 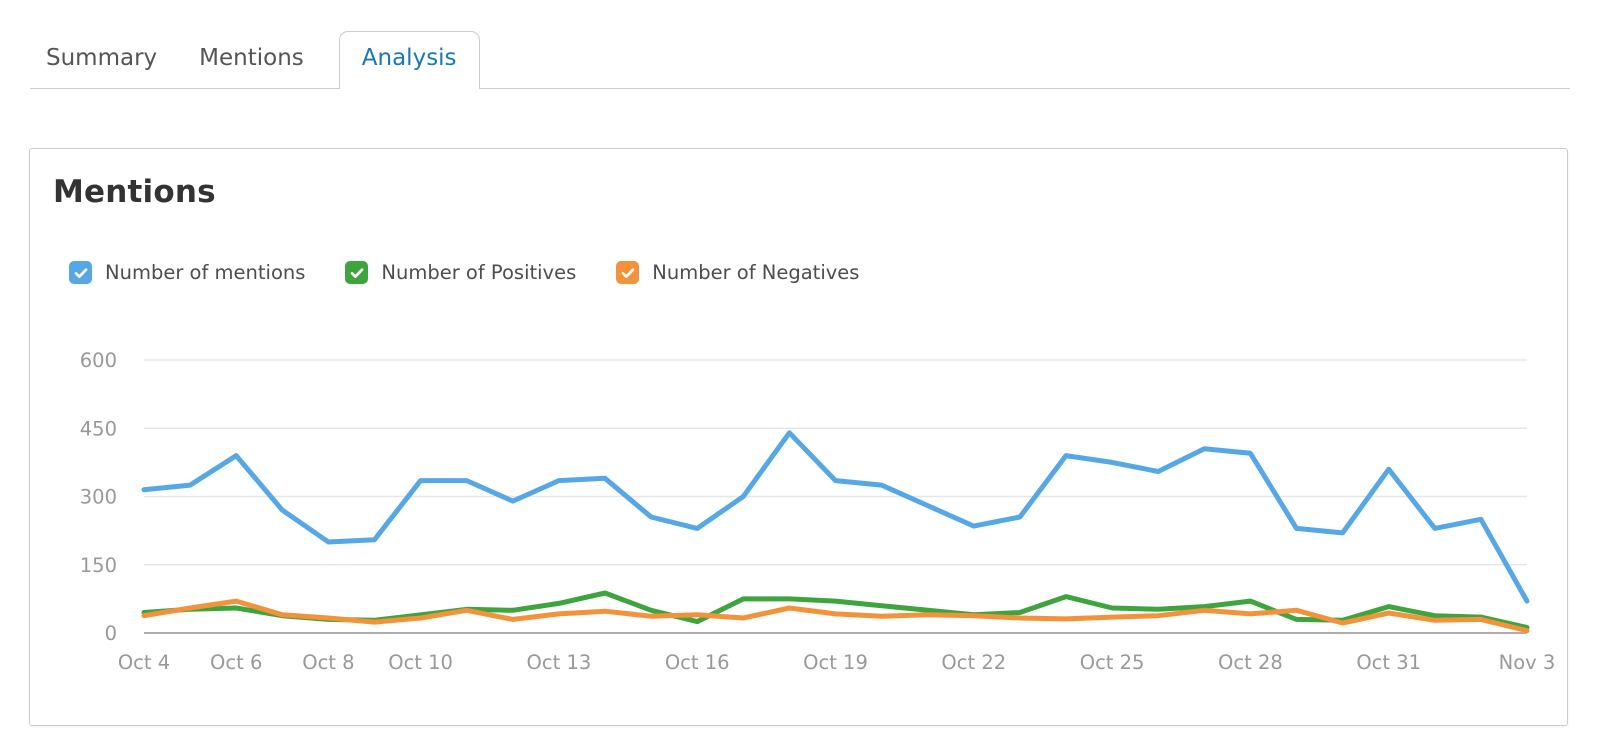 What do you see at coordinates (835, 616) in the screenshot?
I see `negatives-line` at bounding box center [835, 616].